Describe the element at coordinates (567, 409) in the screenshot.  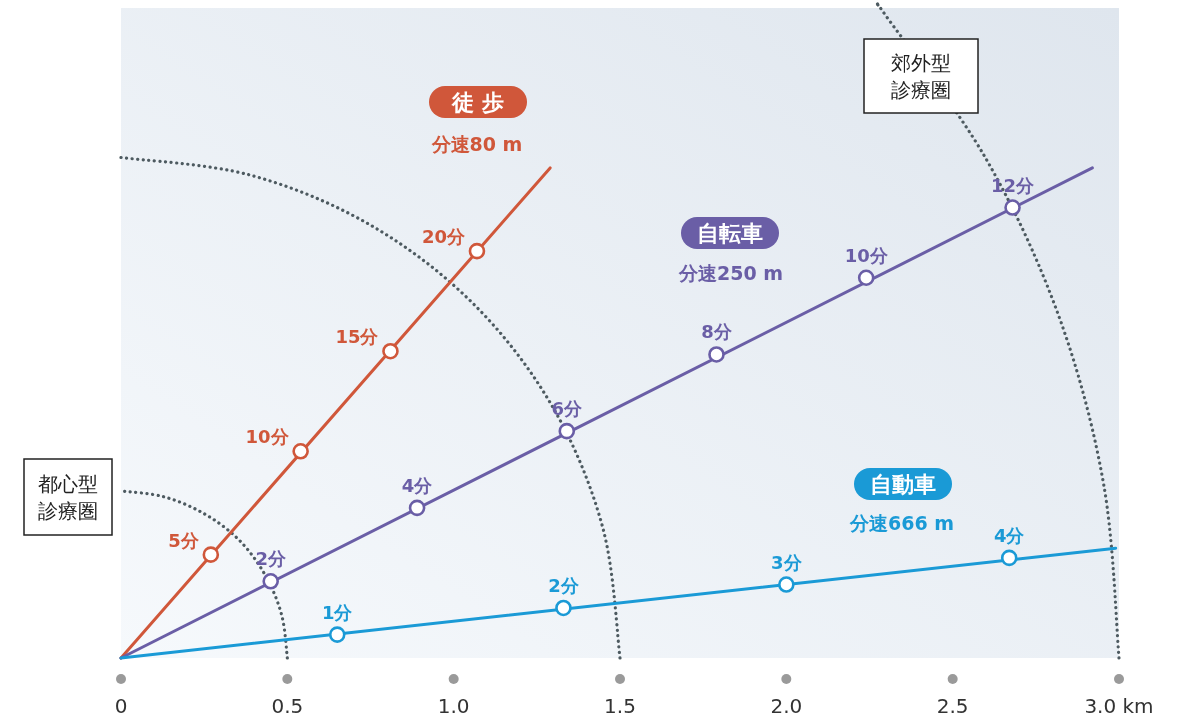
I see `annotation: 6分` at that location.